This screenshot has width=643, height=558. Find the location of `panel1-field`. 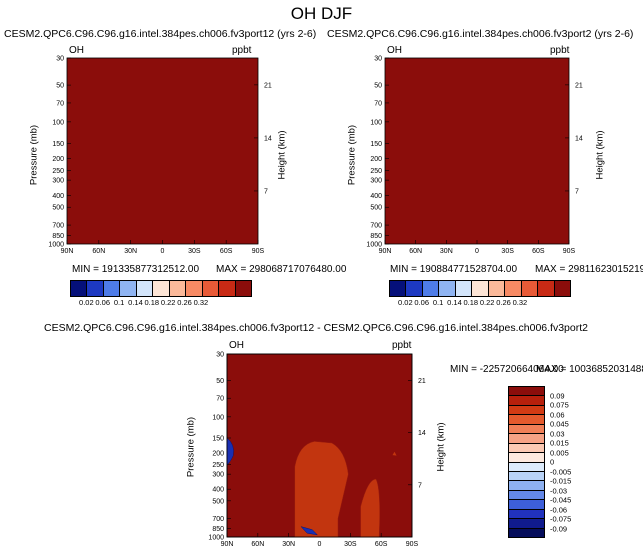

panel1-field is located at coordinates (162, 151).